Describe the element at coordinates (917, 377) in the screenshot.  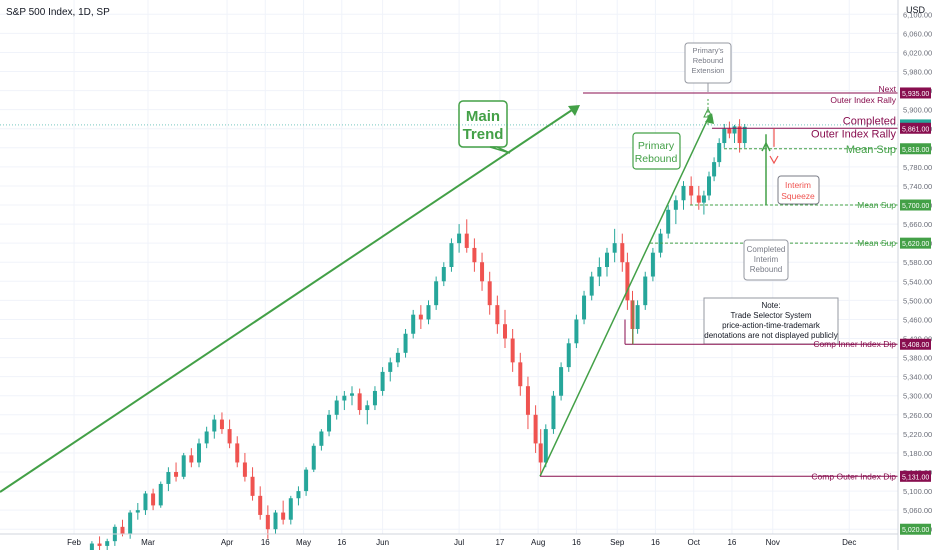
I see `price-tick-label: 5,340.00` at that location.